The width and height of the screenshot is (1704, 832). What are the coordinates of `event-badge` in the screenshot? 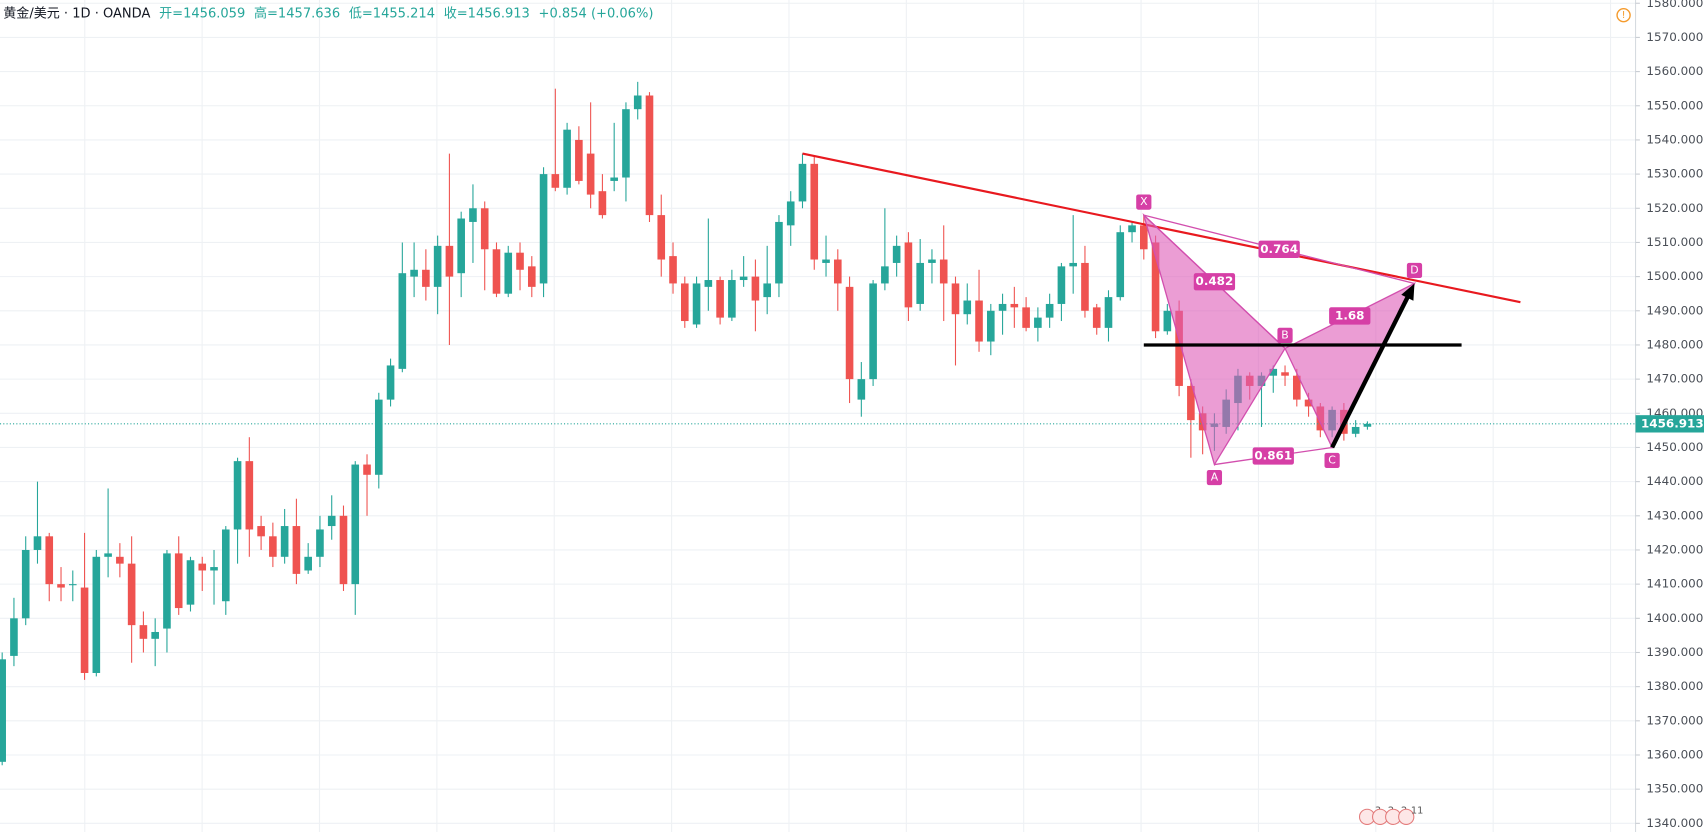 It's located at (1406, 816).